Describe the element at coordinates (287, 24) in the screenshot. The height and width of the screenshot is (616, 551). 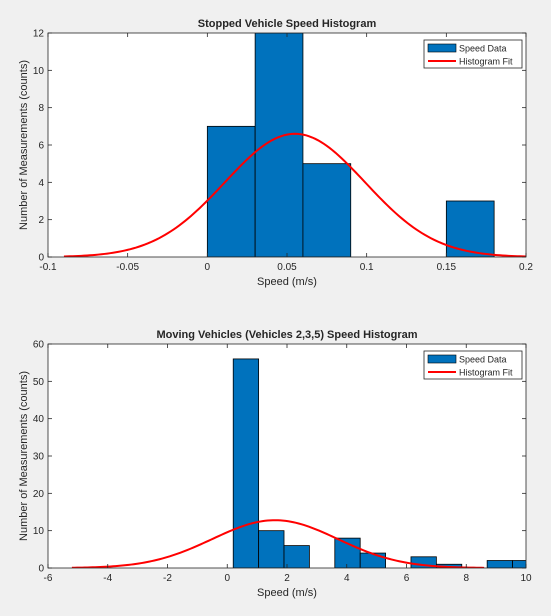
I see `chart-title: Stopped Vehicle Speed Histogram` at that location.